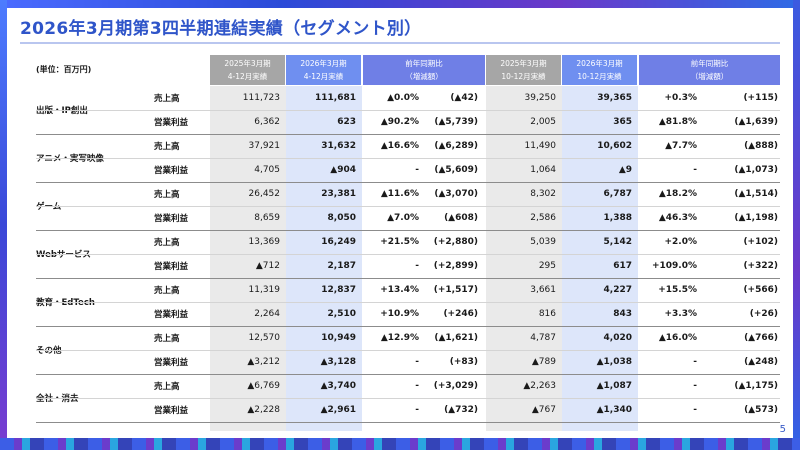  I want to click on table-cell: 6,787, so click(617, 194).